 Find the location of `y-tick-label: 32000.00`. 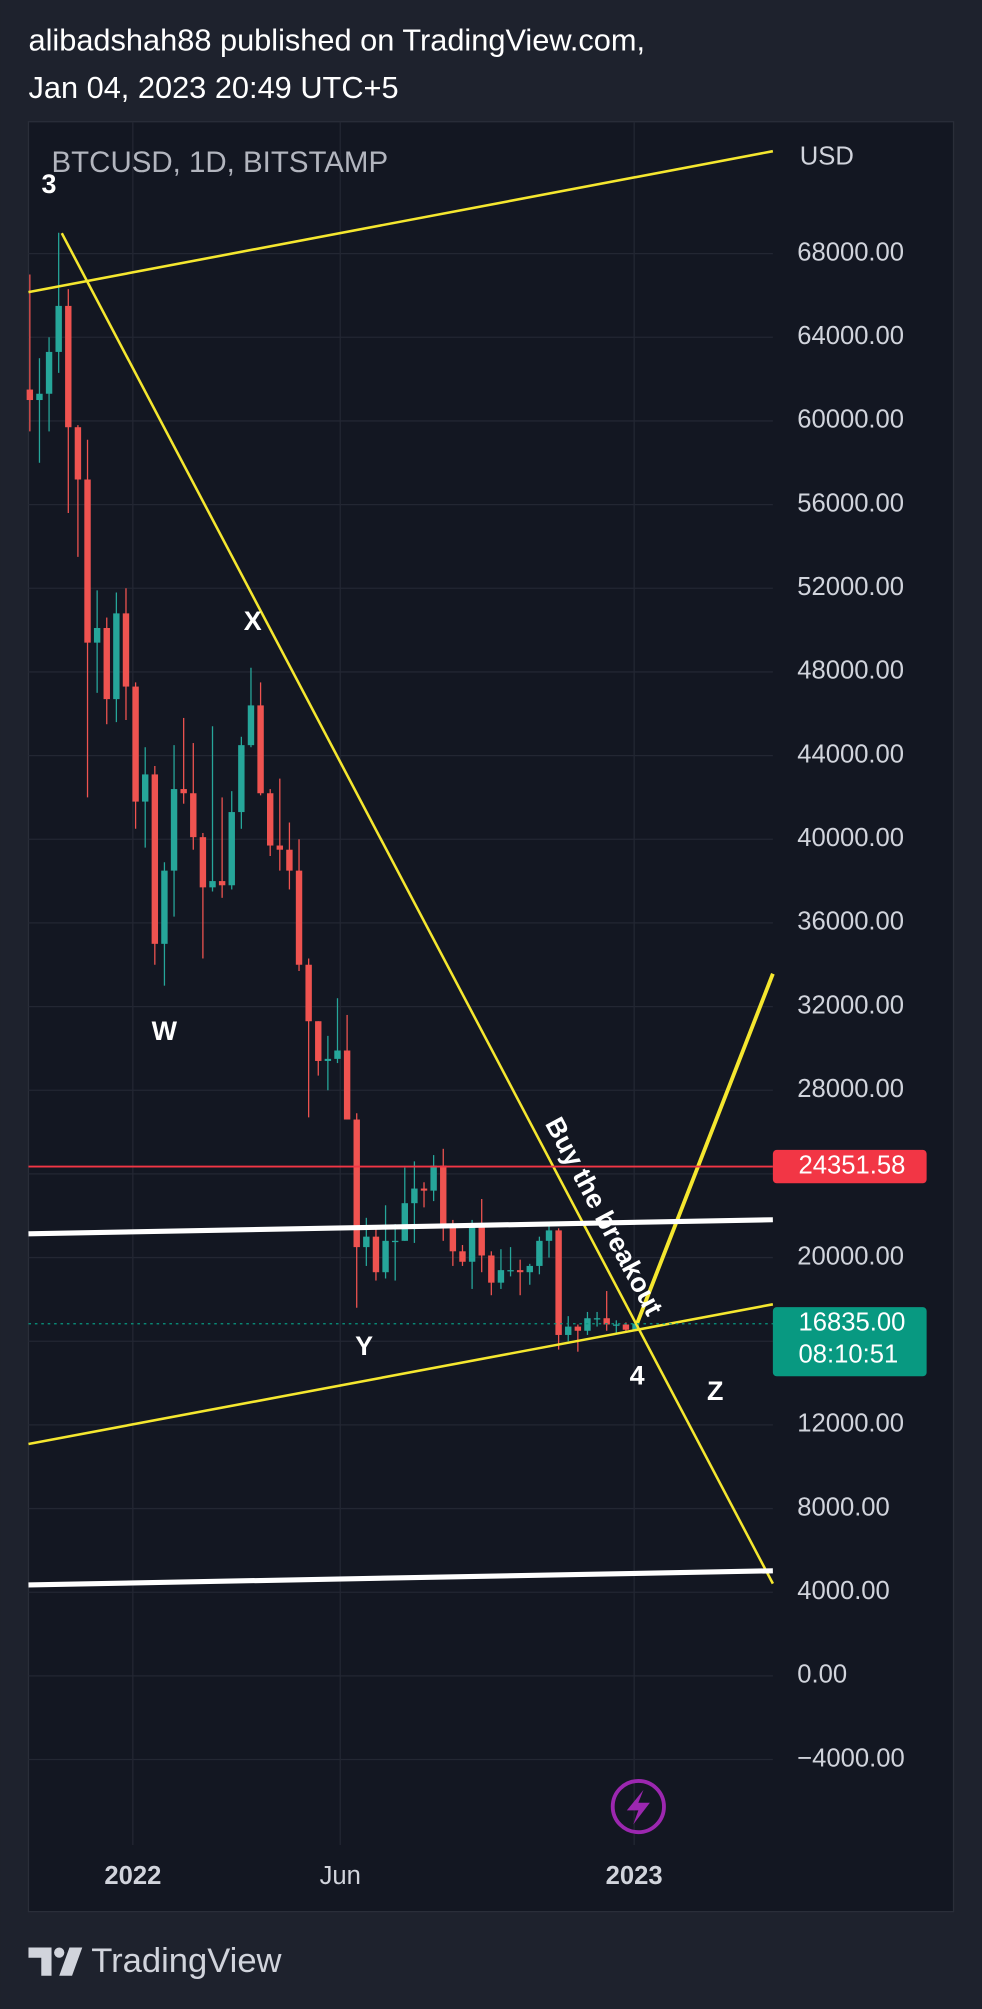

y-tick-label: 32000.00 is located at coordinates (850, 1005).